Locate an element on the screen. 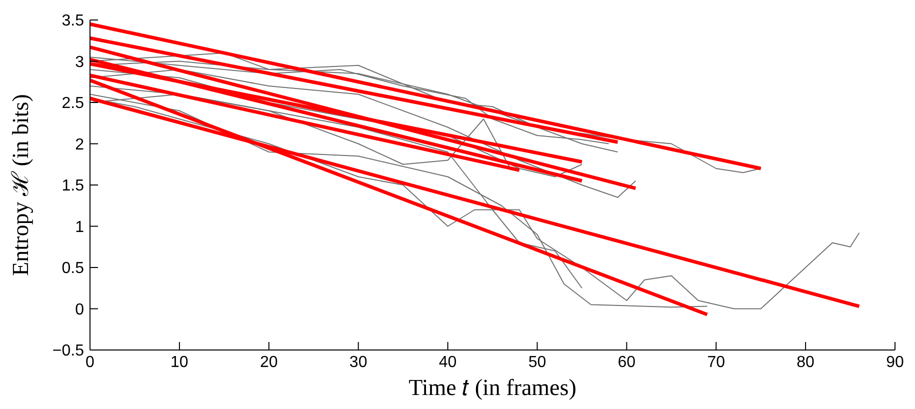 The height and width of the screenshot is (409, 915). x-tick-label: 0 is located at coordinates (90, 362).